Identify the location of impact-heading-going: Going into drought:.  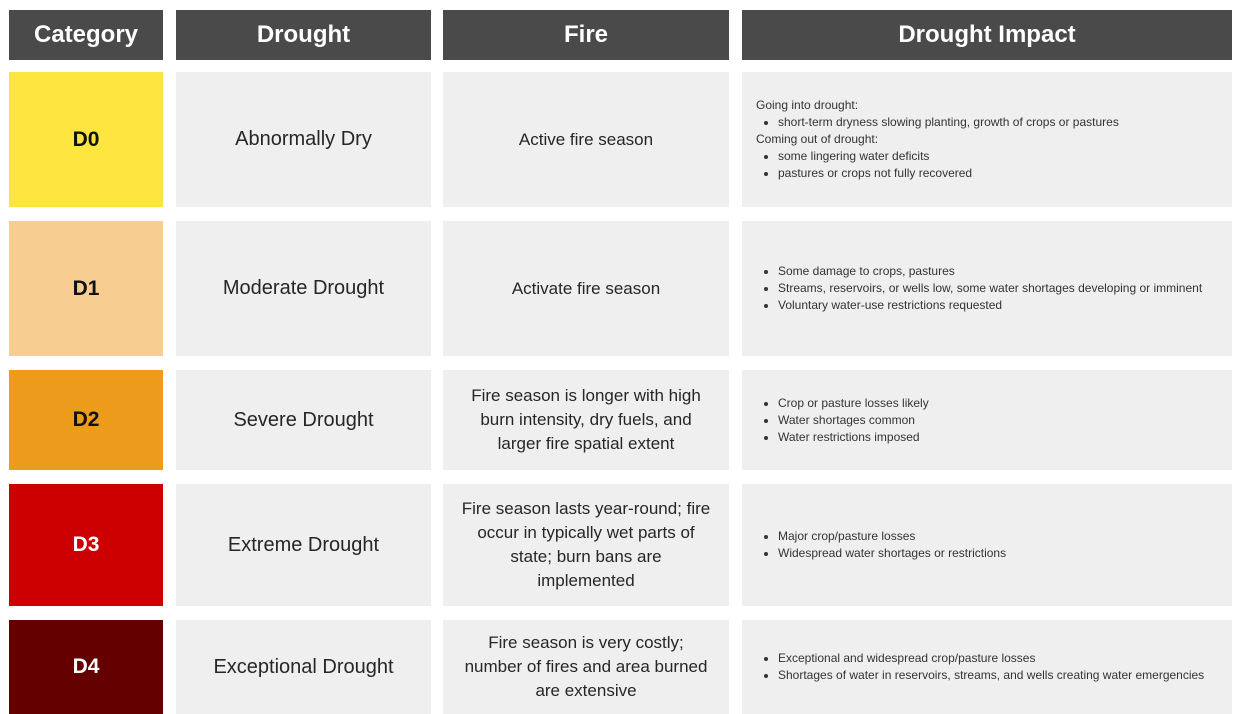
(807, 105).